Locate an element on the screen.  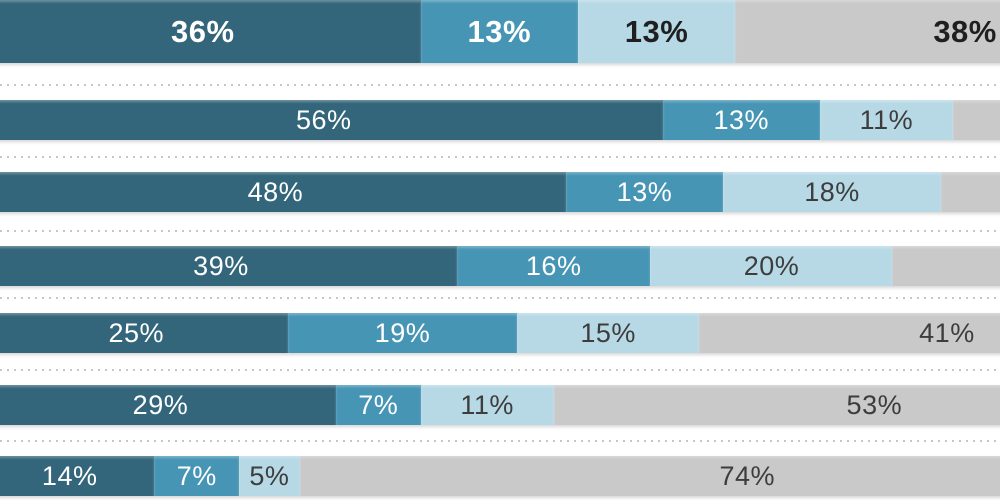
segment-label: 20% is located at coordinates (771, 265).